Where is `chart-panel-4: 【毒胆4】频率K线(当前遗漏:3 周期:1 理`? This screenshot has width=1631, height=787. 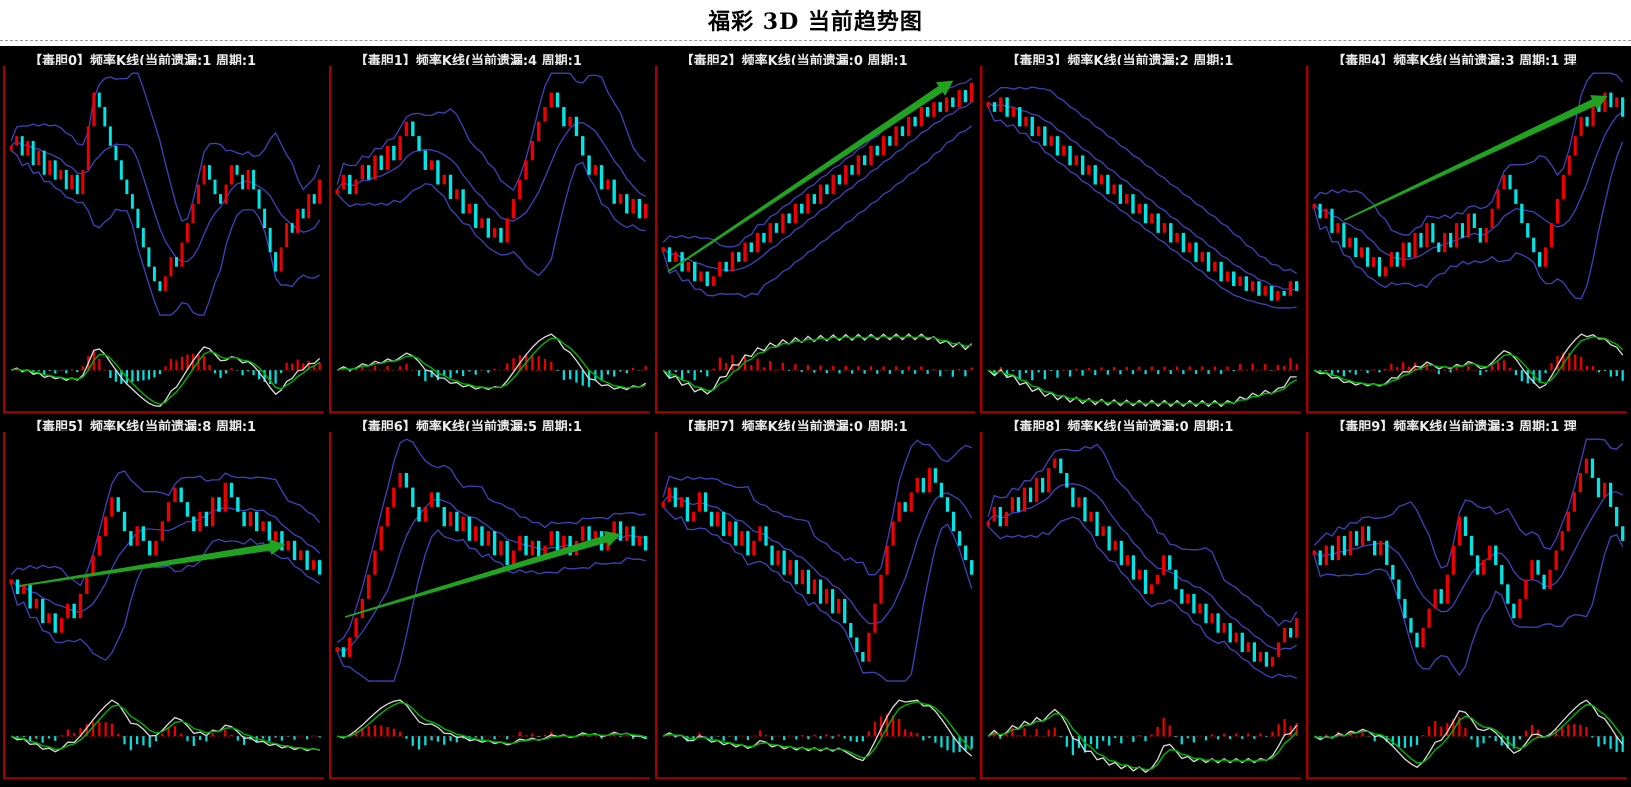
chart-panel-4: 【毒胆4】频率K线(当前遗漏:3 周期:1 理 is located at coordinates (1467, 231).